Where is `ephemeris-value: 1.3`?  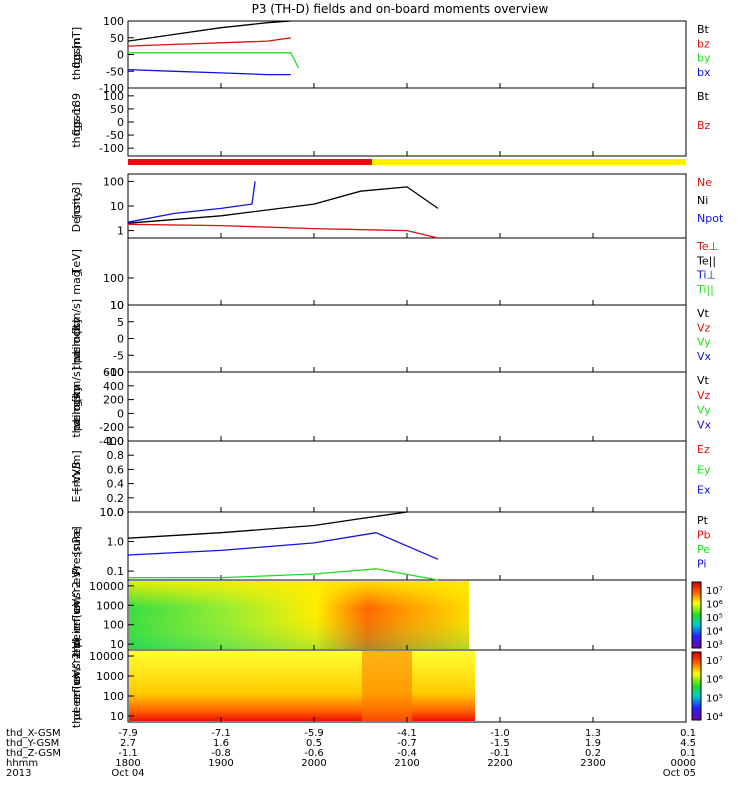 ephemeris-value: 1.3 is located at coordinates (593, 733).